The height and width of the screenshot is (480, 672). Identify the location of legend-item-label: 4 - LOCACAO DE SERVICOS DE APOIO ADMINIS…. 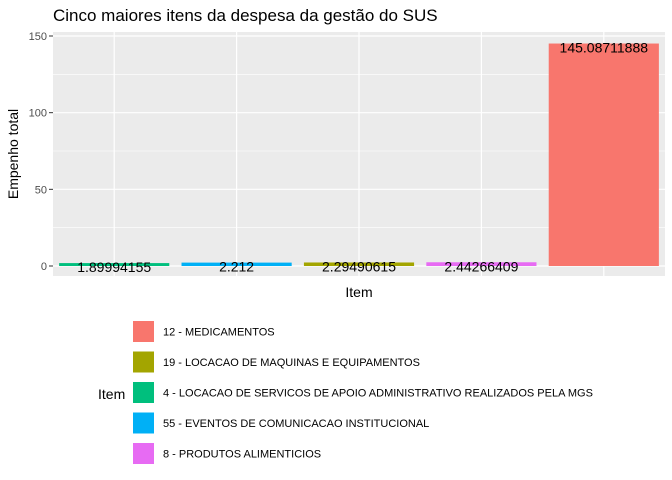
(378, 394).